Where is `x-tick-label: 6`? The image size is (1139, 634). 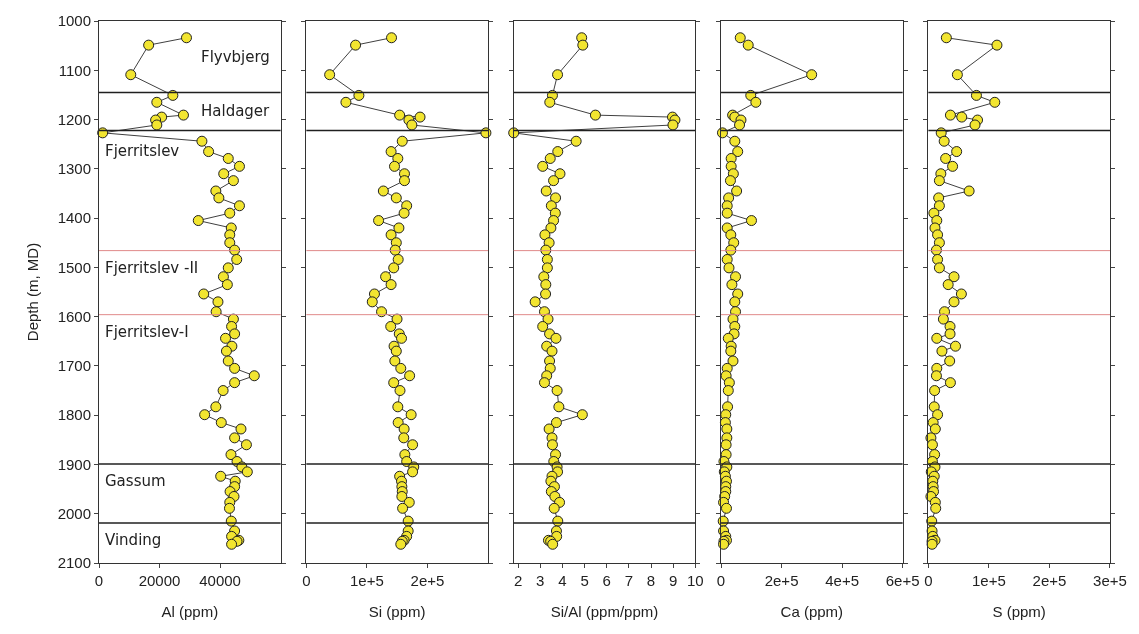 x-tick-label: 6 is located at coordinates (606, 580).